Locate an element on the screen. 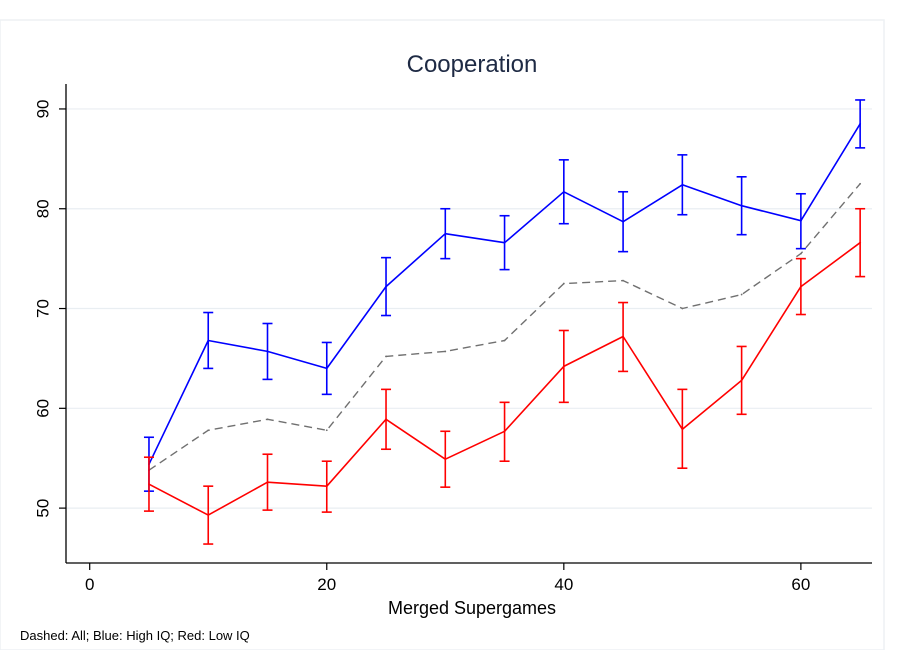 This screenshot has height=650, width=902. x-axis-title: Merged Supergames is located at coordinates (472, 608).